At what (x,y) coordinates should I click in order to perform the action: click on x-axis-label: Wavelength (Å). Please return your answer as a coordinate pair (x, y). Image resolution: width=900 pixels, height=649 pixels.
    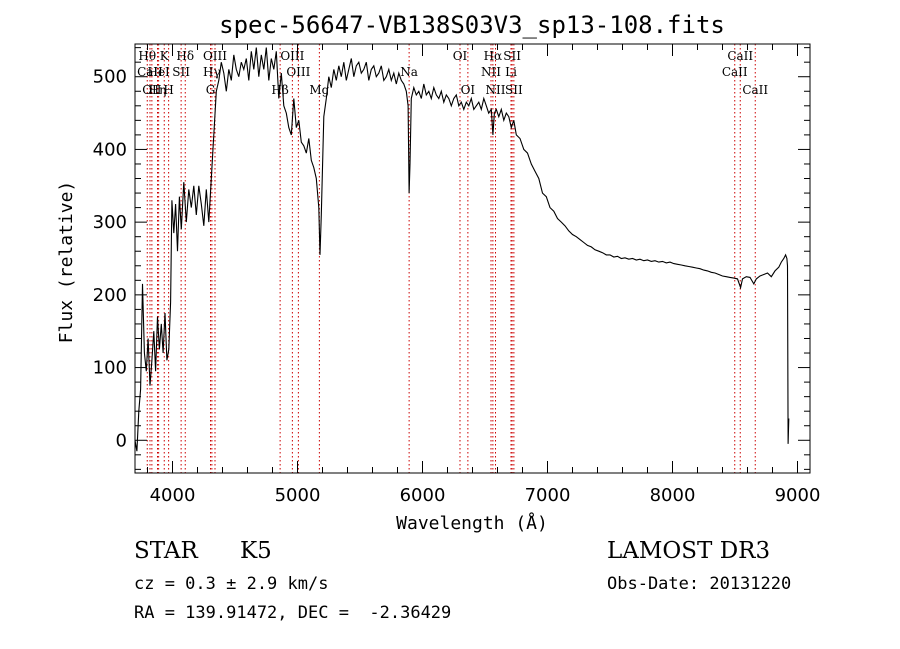
    Looking at the image, I should click on (472, 523).